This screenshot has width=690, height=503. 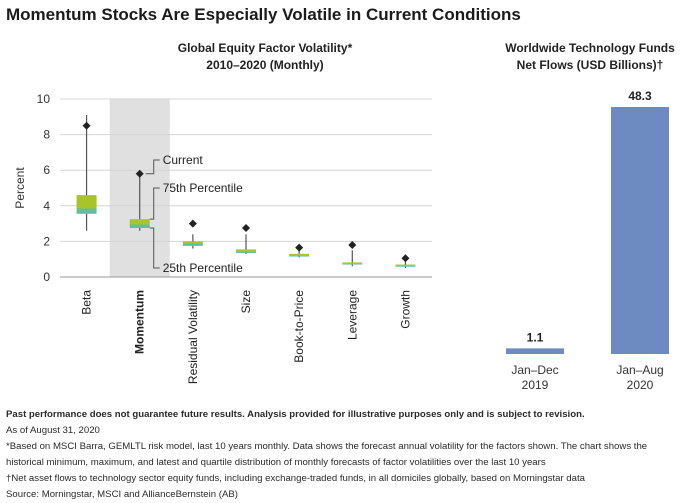 What do you see at coordinates (193, 337) in the screenshot?
I see `category-label: Residual Volatility` at bounding box center [193, 337].